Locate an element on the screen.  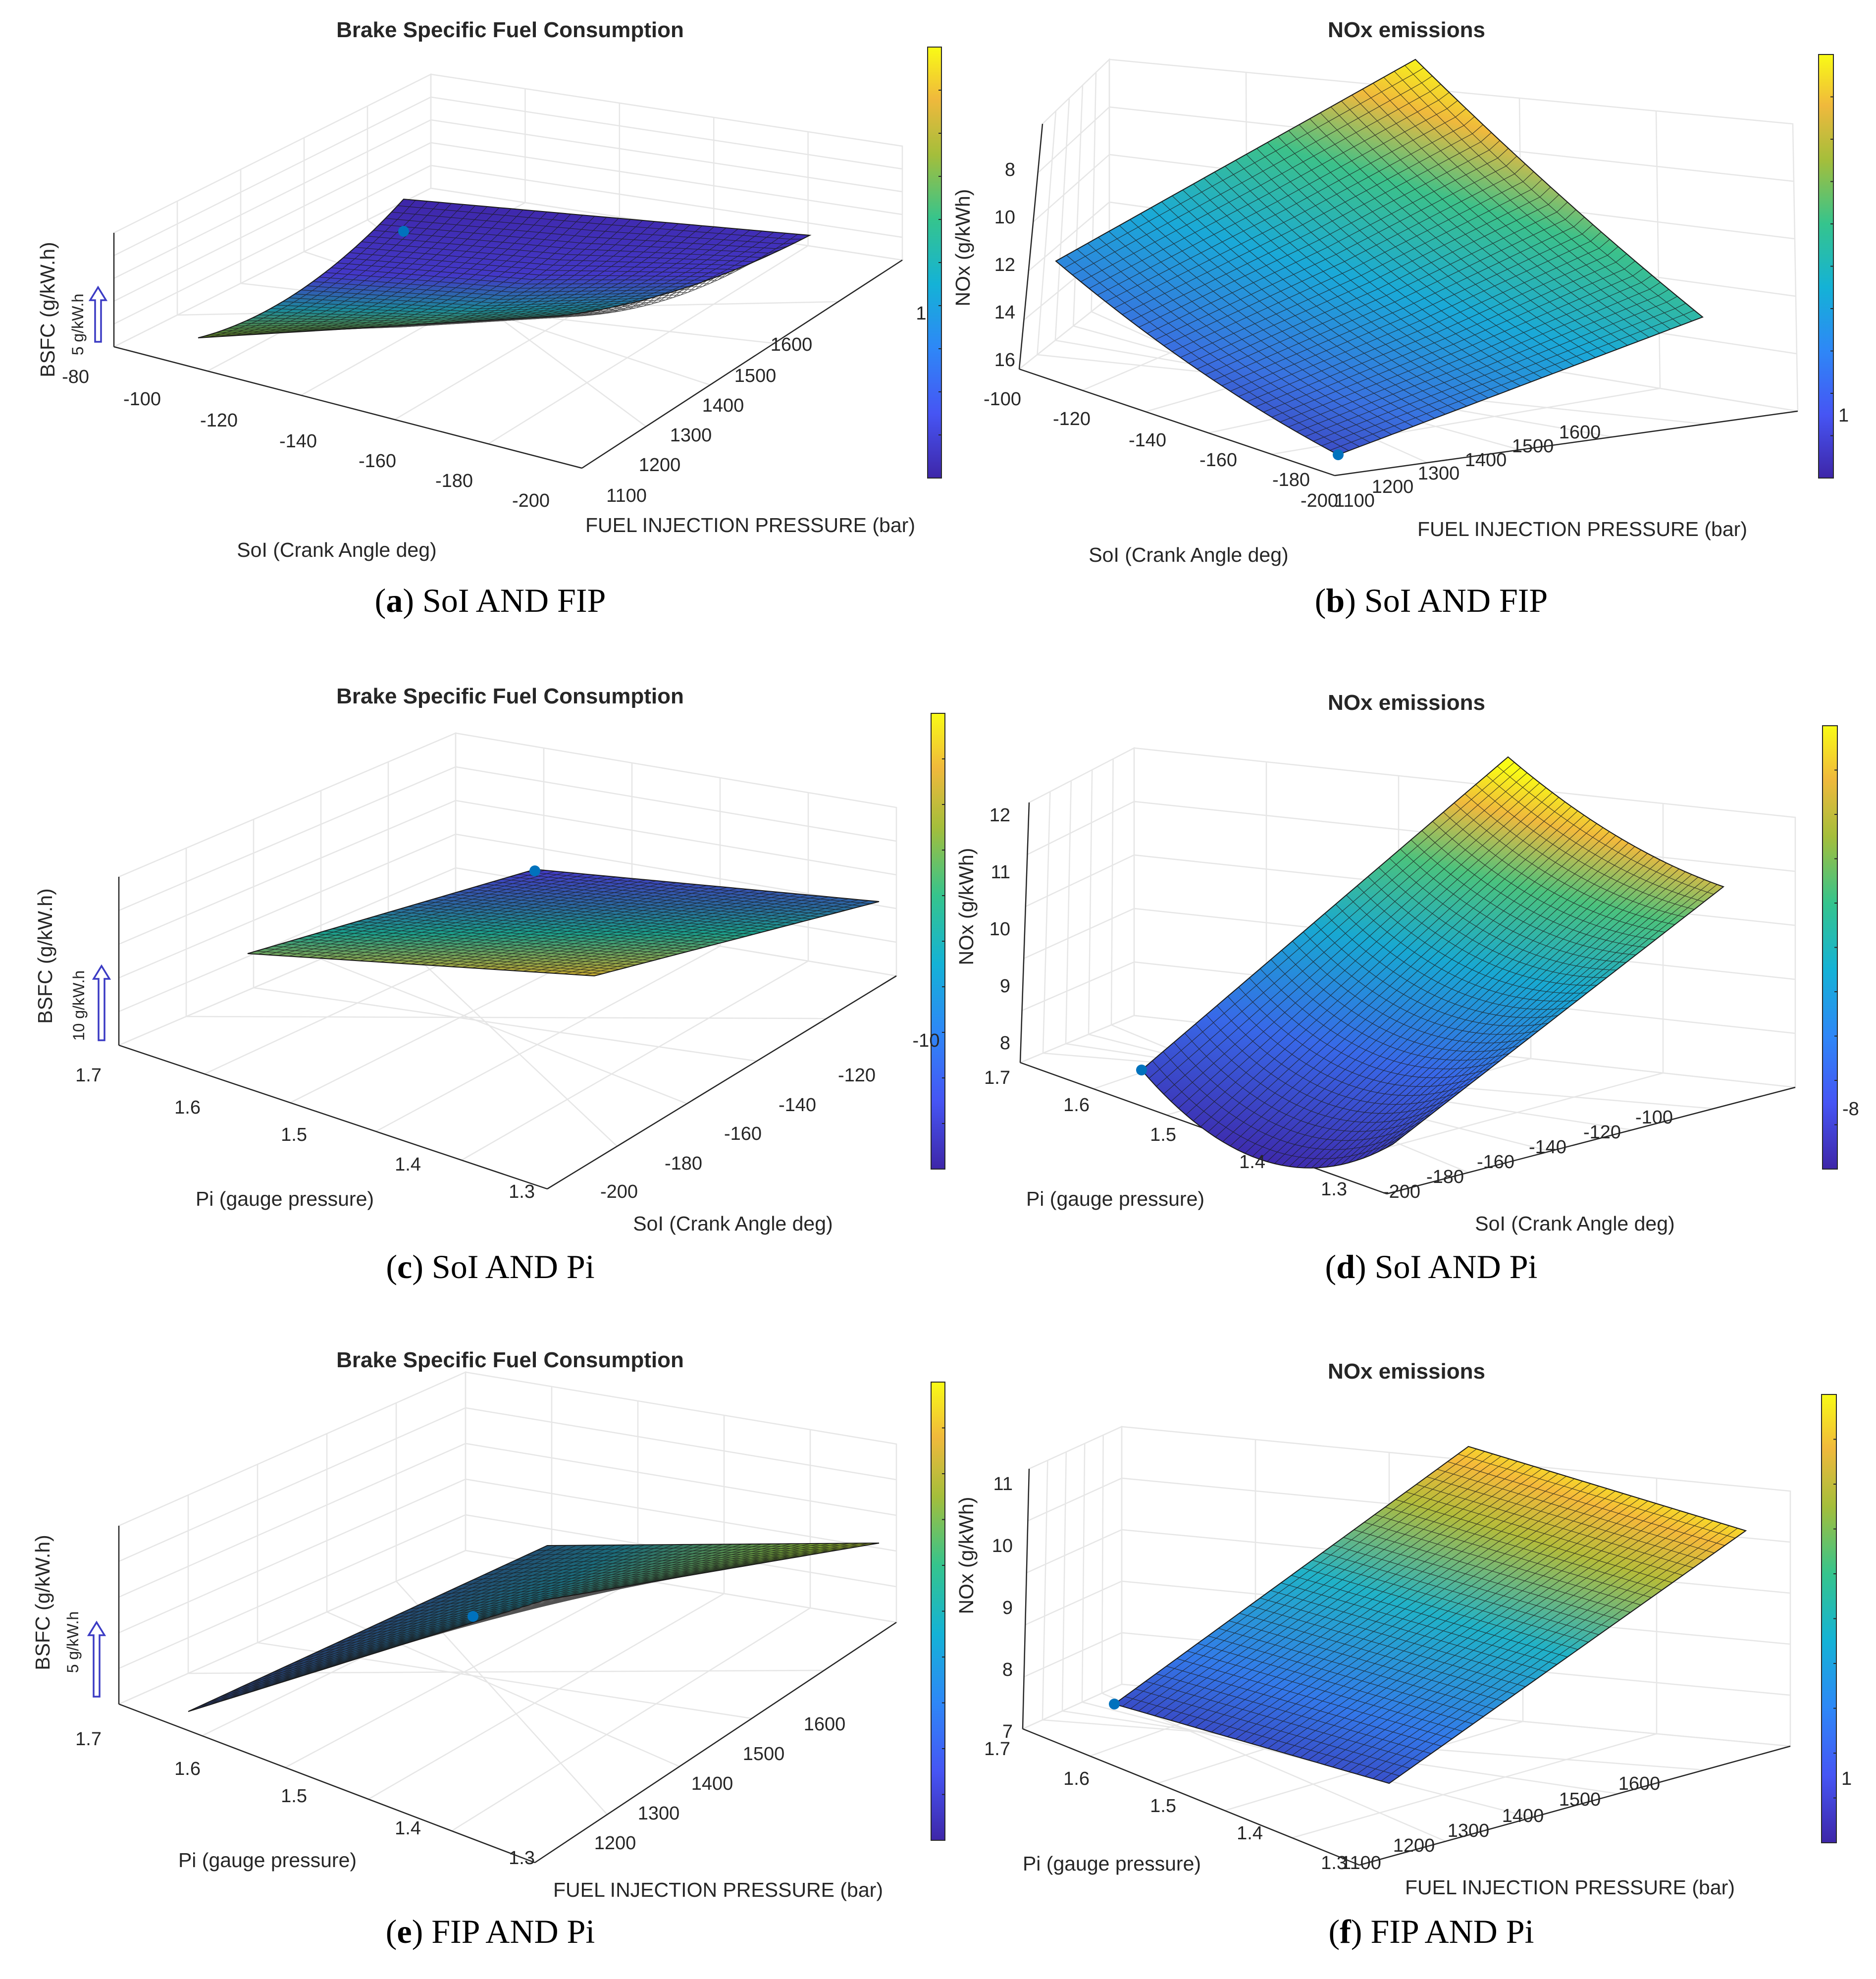
surface-c is located at coordinates (563, 922).